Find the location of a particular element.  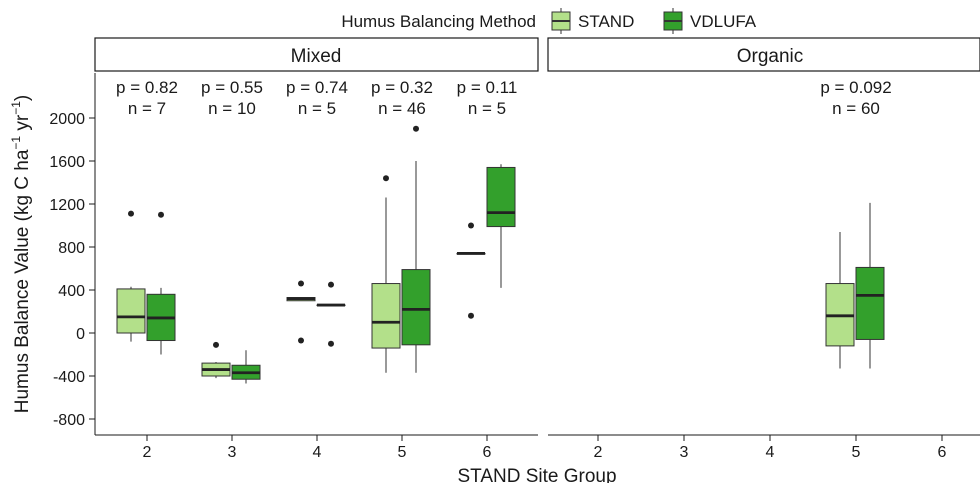

y-tick-label: 2000 is located at coordinates (67, 119).